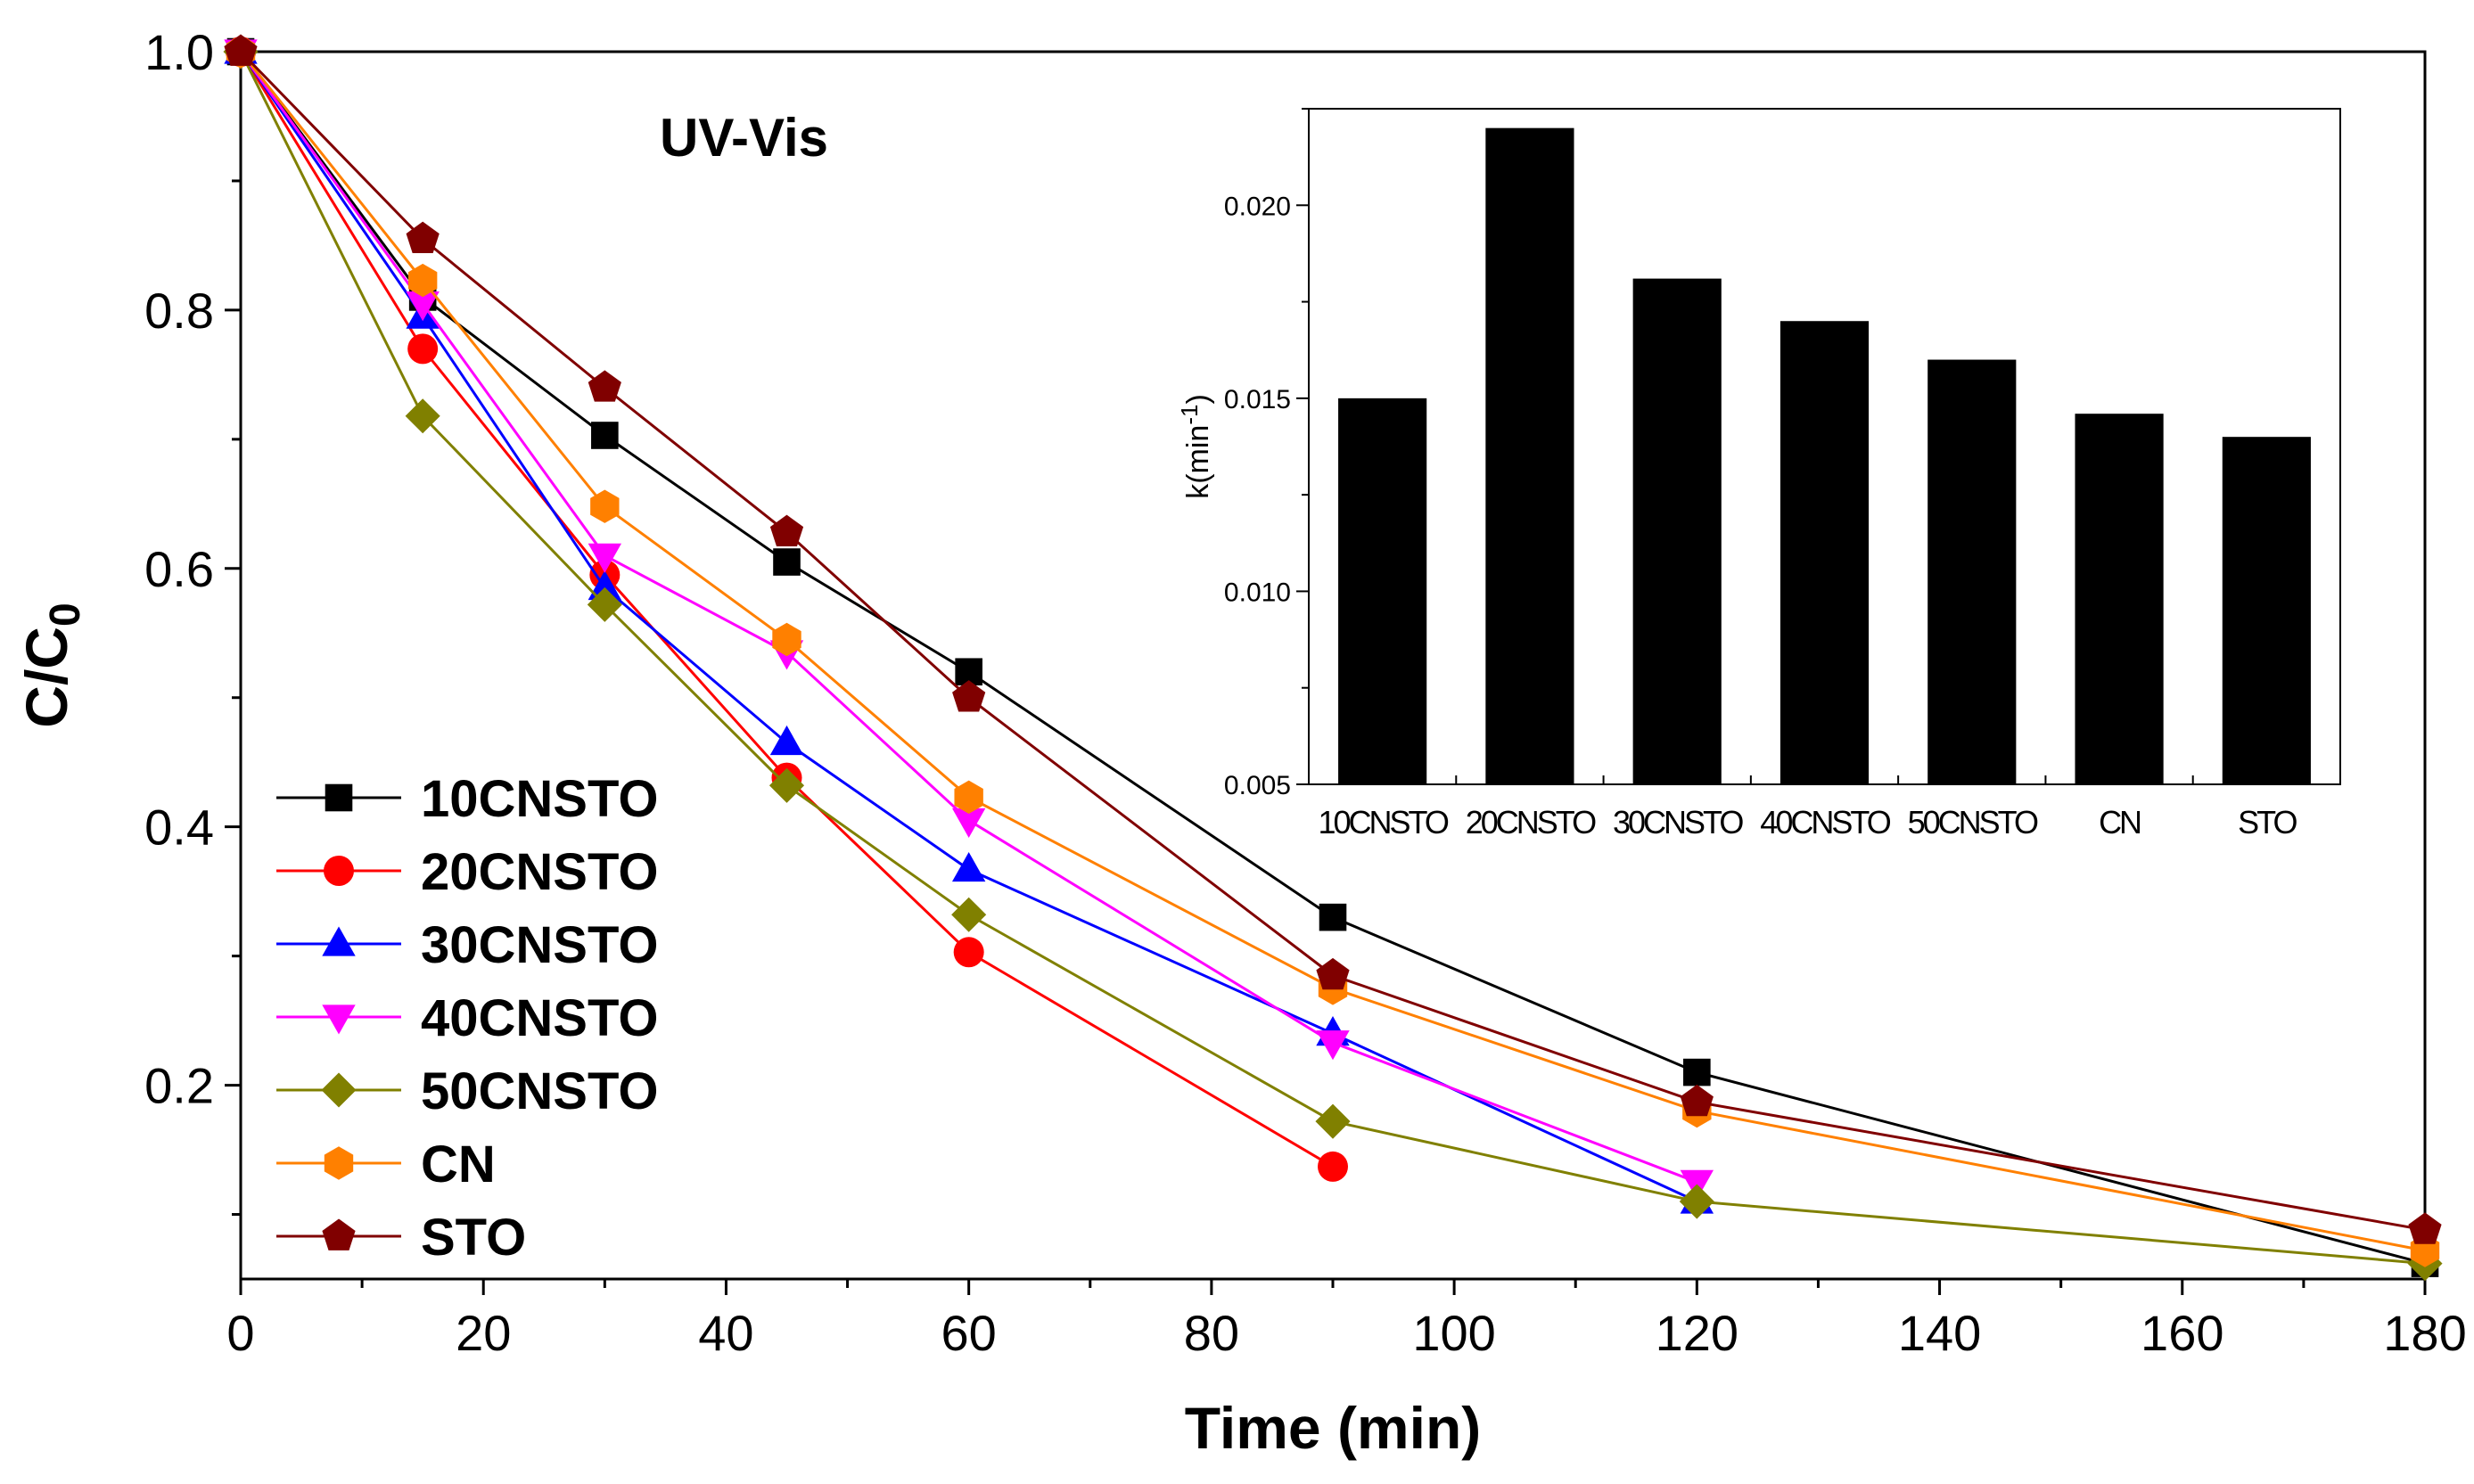 This screenshot has height=1484, width=2474. Describe the element at coordinates (2267, 822) in the screenshot. I see `inset-category-label: STO` at that location.